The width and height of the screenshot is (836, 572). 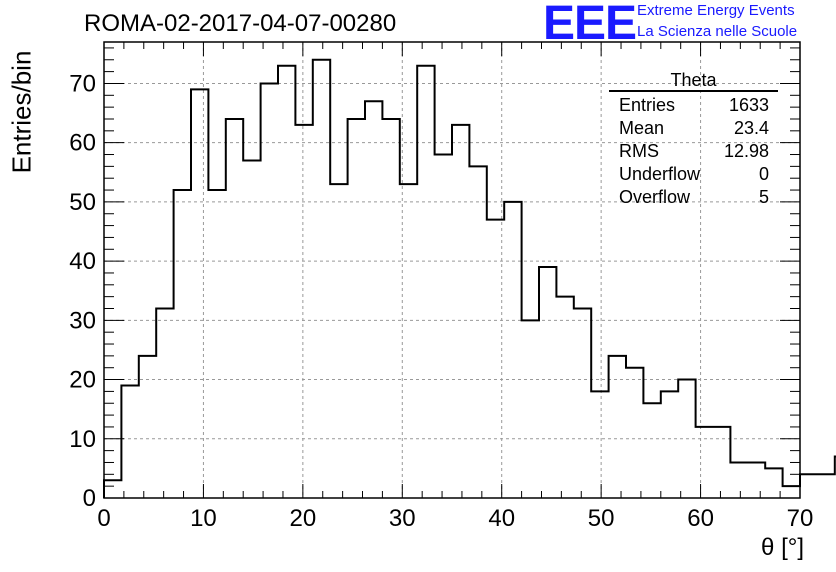 What do you see at coordinates (748, 105) in the screenshot?
I see `stats-value: 1633` at bounding box center [748, 105].